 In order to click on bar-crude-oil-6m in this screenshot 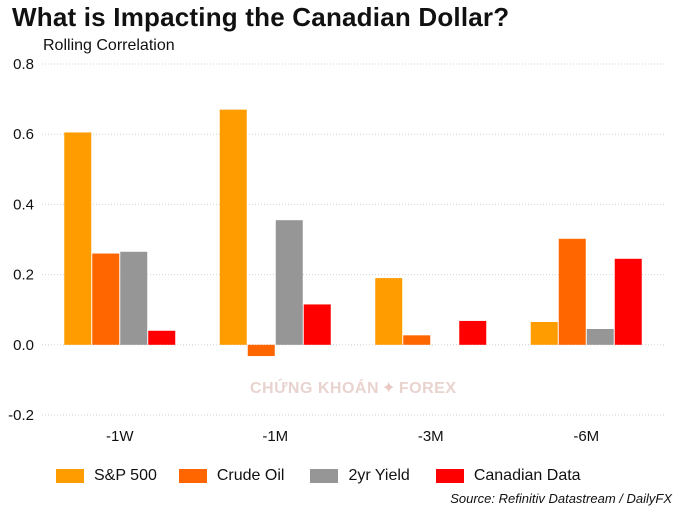, I will do `click(572, 291)`.